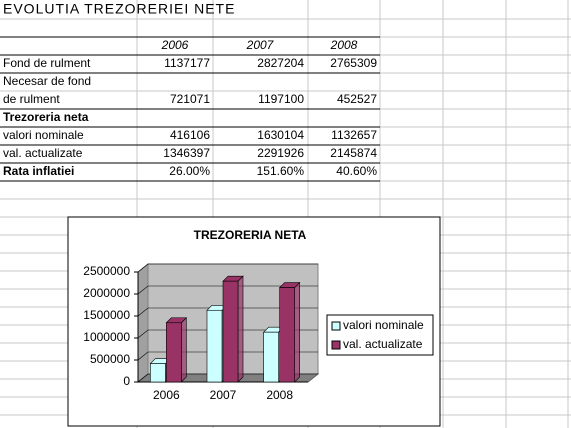  What do you see at coordinates (43, 153) in the screenshot?
I see `row-label: val. actualizate` at bounding box center [43, 153].